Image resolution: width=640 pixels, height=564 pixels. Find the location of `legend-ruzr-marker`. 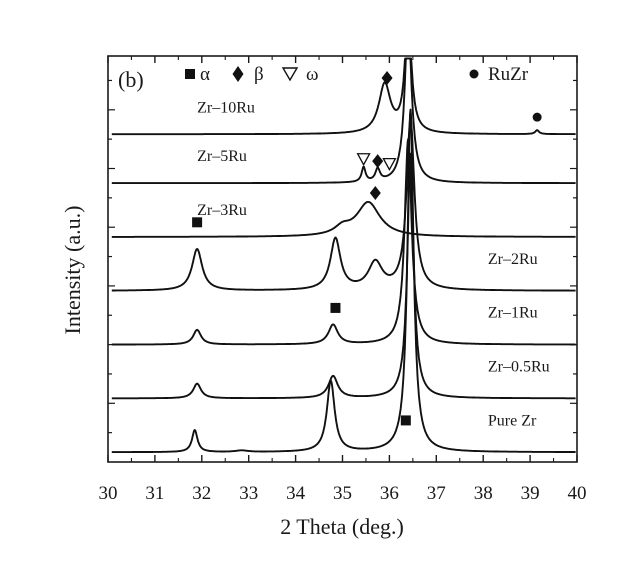

legend-ruzr-marker is located at coordinates (474, 74).